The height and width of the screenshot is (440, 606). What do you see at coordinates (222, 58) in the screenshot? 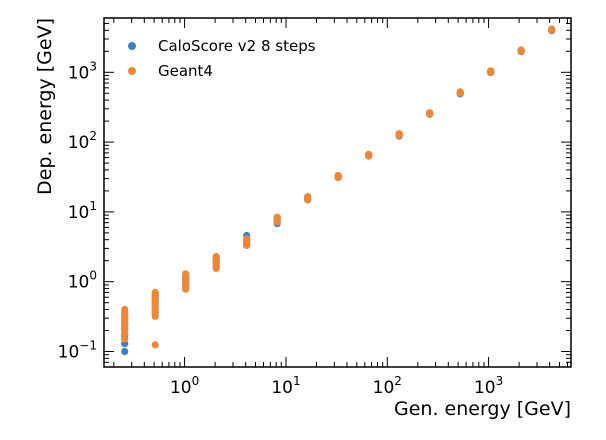
I see `legend: CaloScore v2 8 steps Geant4` at bounding box center [222, 58].